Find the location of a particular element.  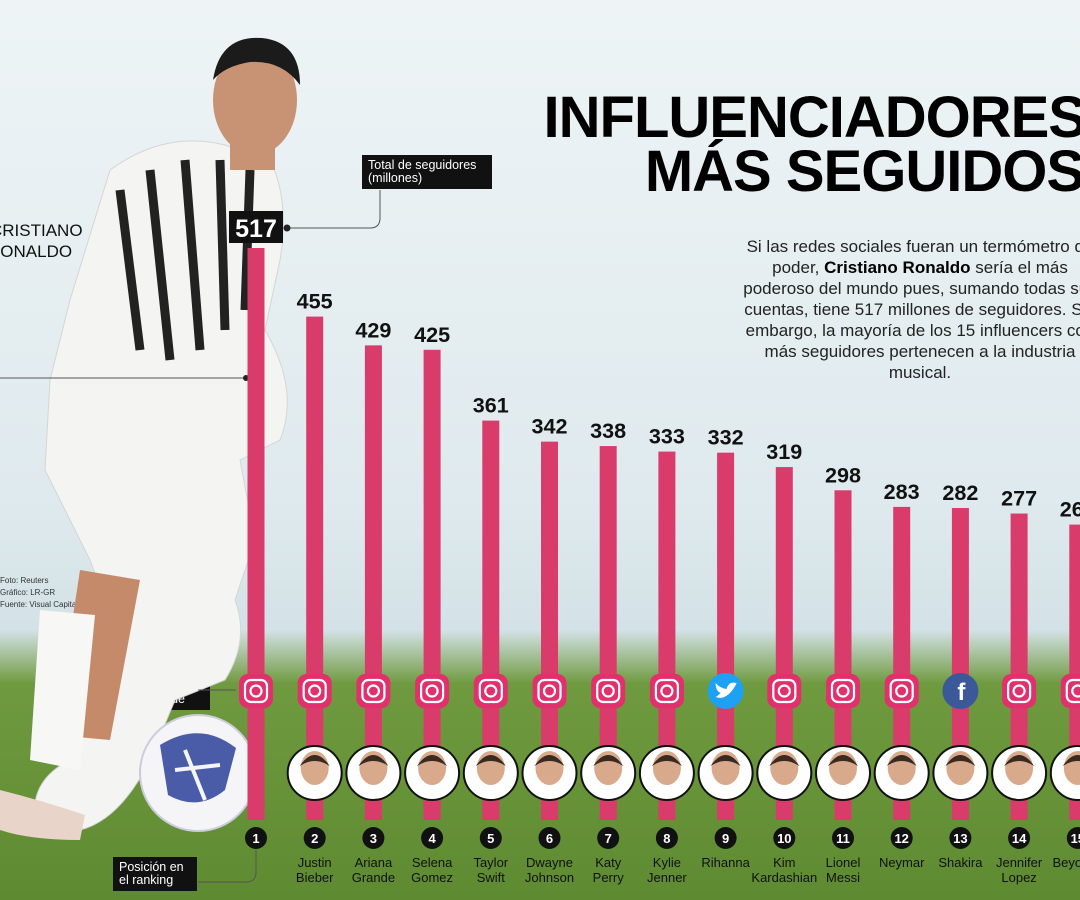

value-label: 332 is located at coordinates (726, 438).